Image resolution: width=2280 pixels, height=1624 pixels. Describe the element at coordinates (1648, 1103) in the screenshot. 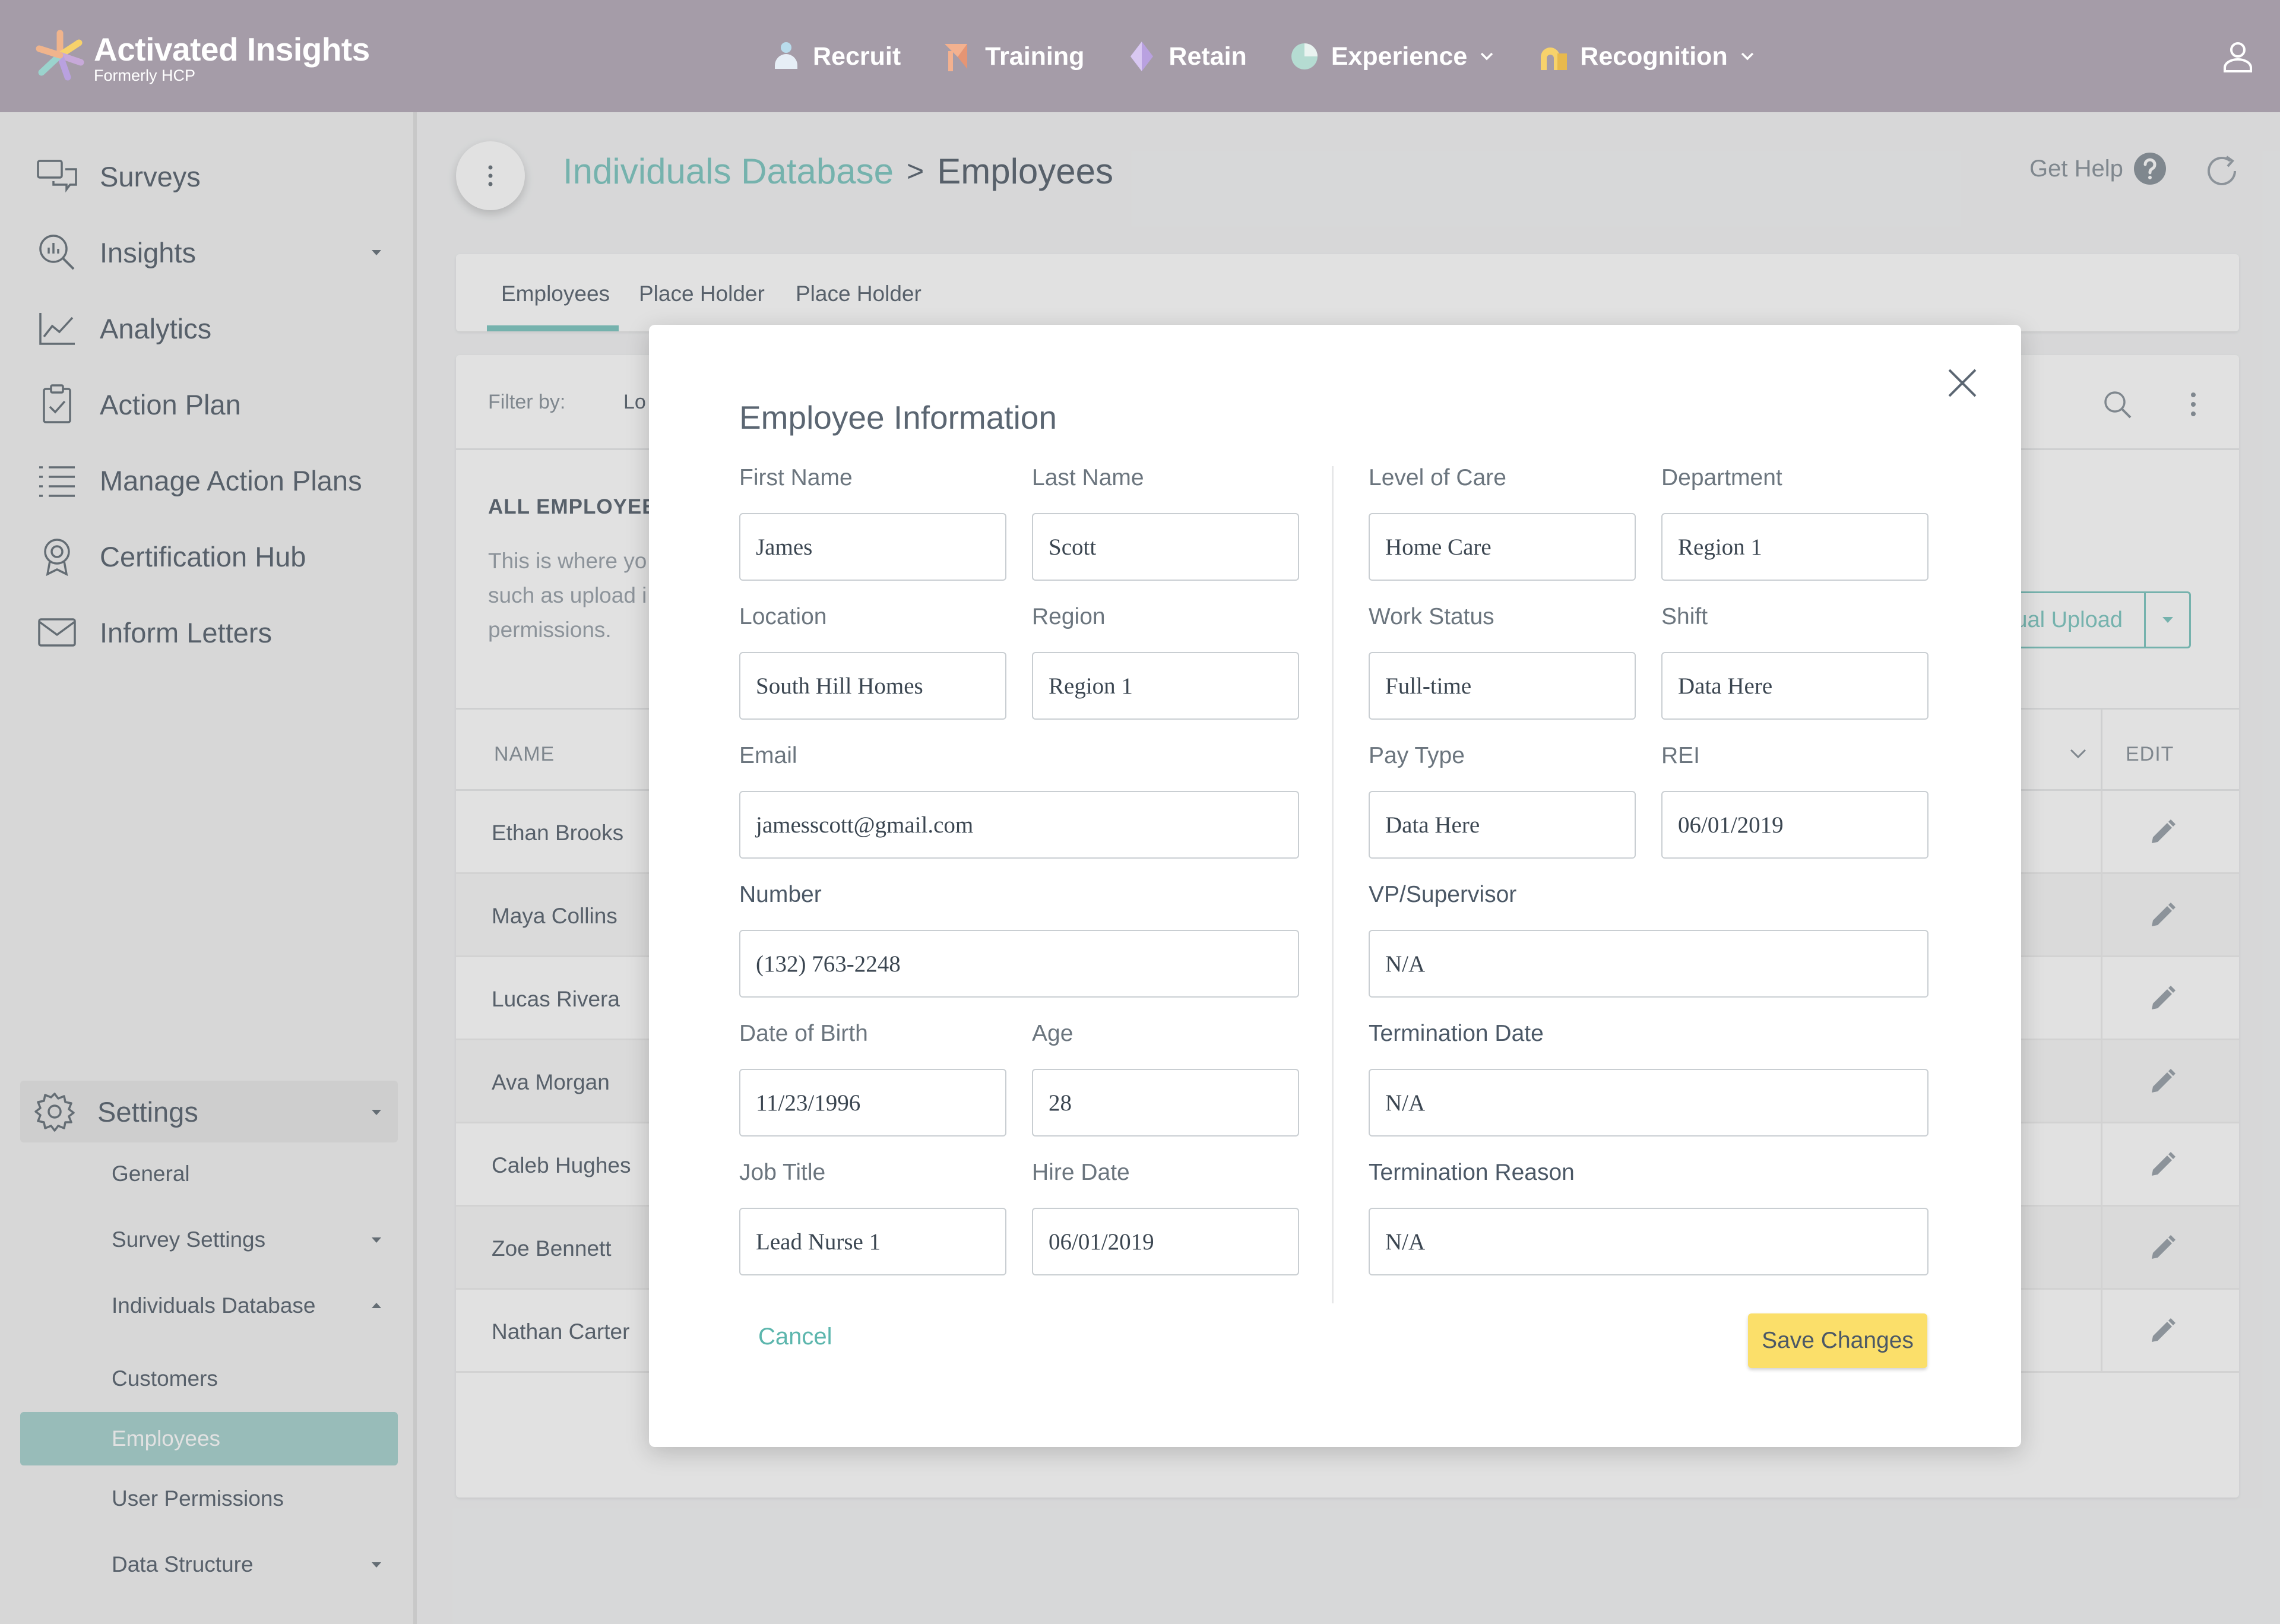

I see `termination-date-field: N/A` at that location.